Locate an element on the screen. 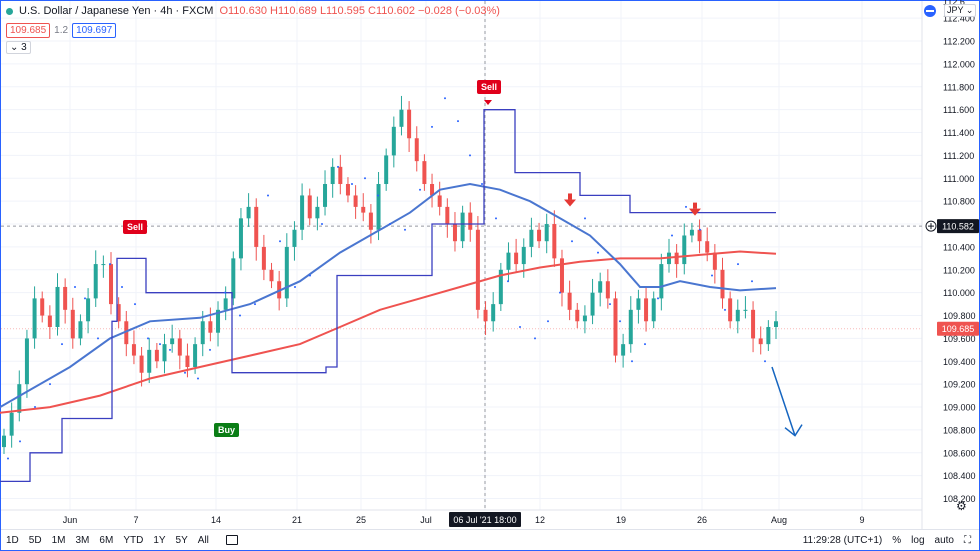  log-toggle: log is located at coordinates (918, 540).